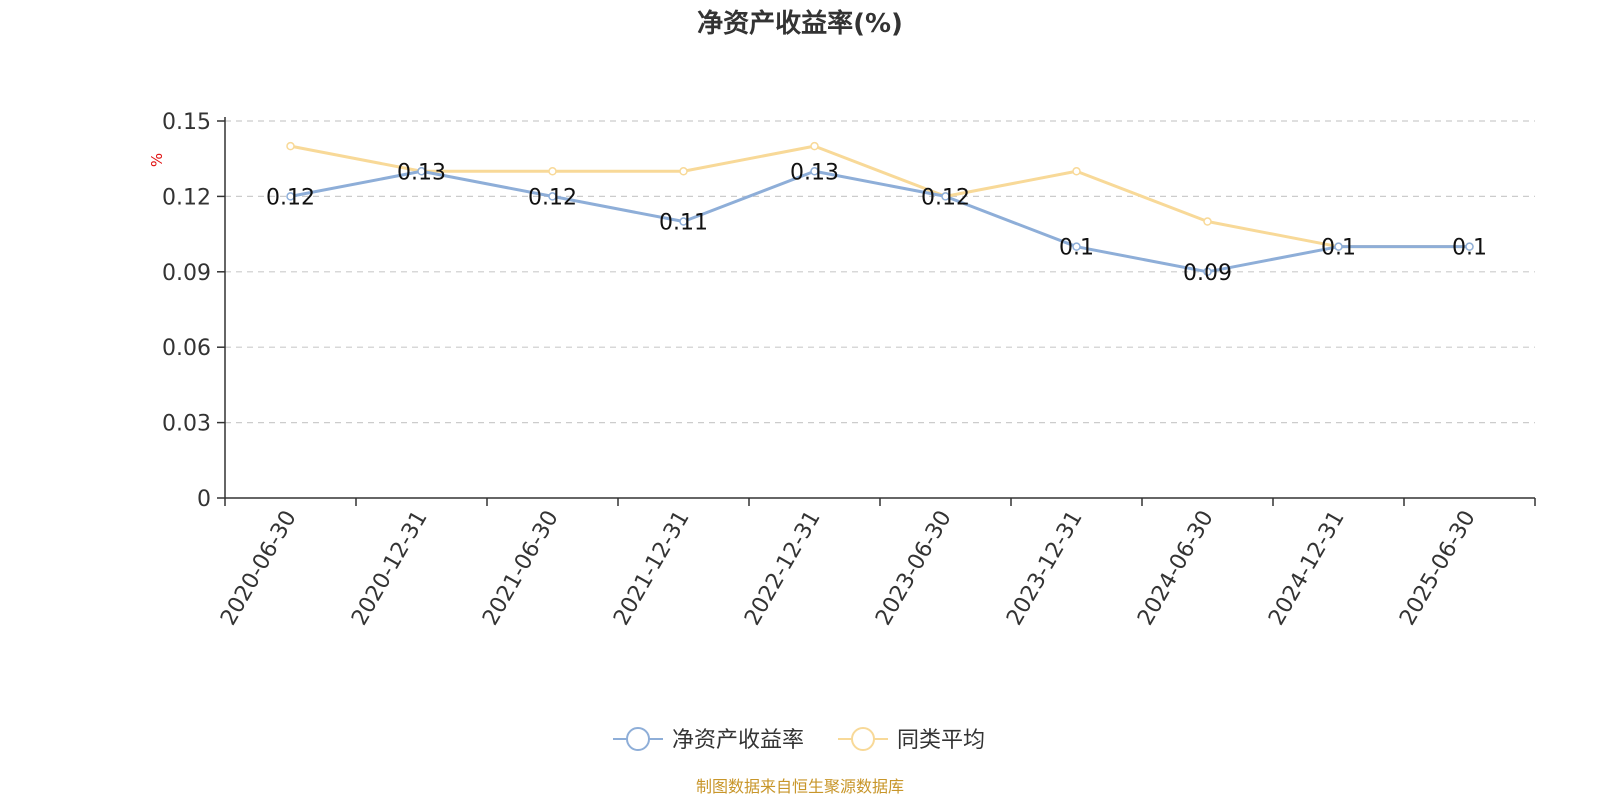  I want to click on x-tick-label: 2021-12-31, so click(652, 568).